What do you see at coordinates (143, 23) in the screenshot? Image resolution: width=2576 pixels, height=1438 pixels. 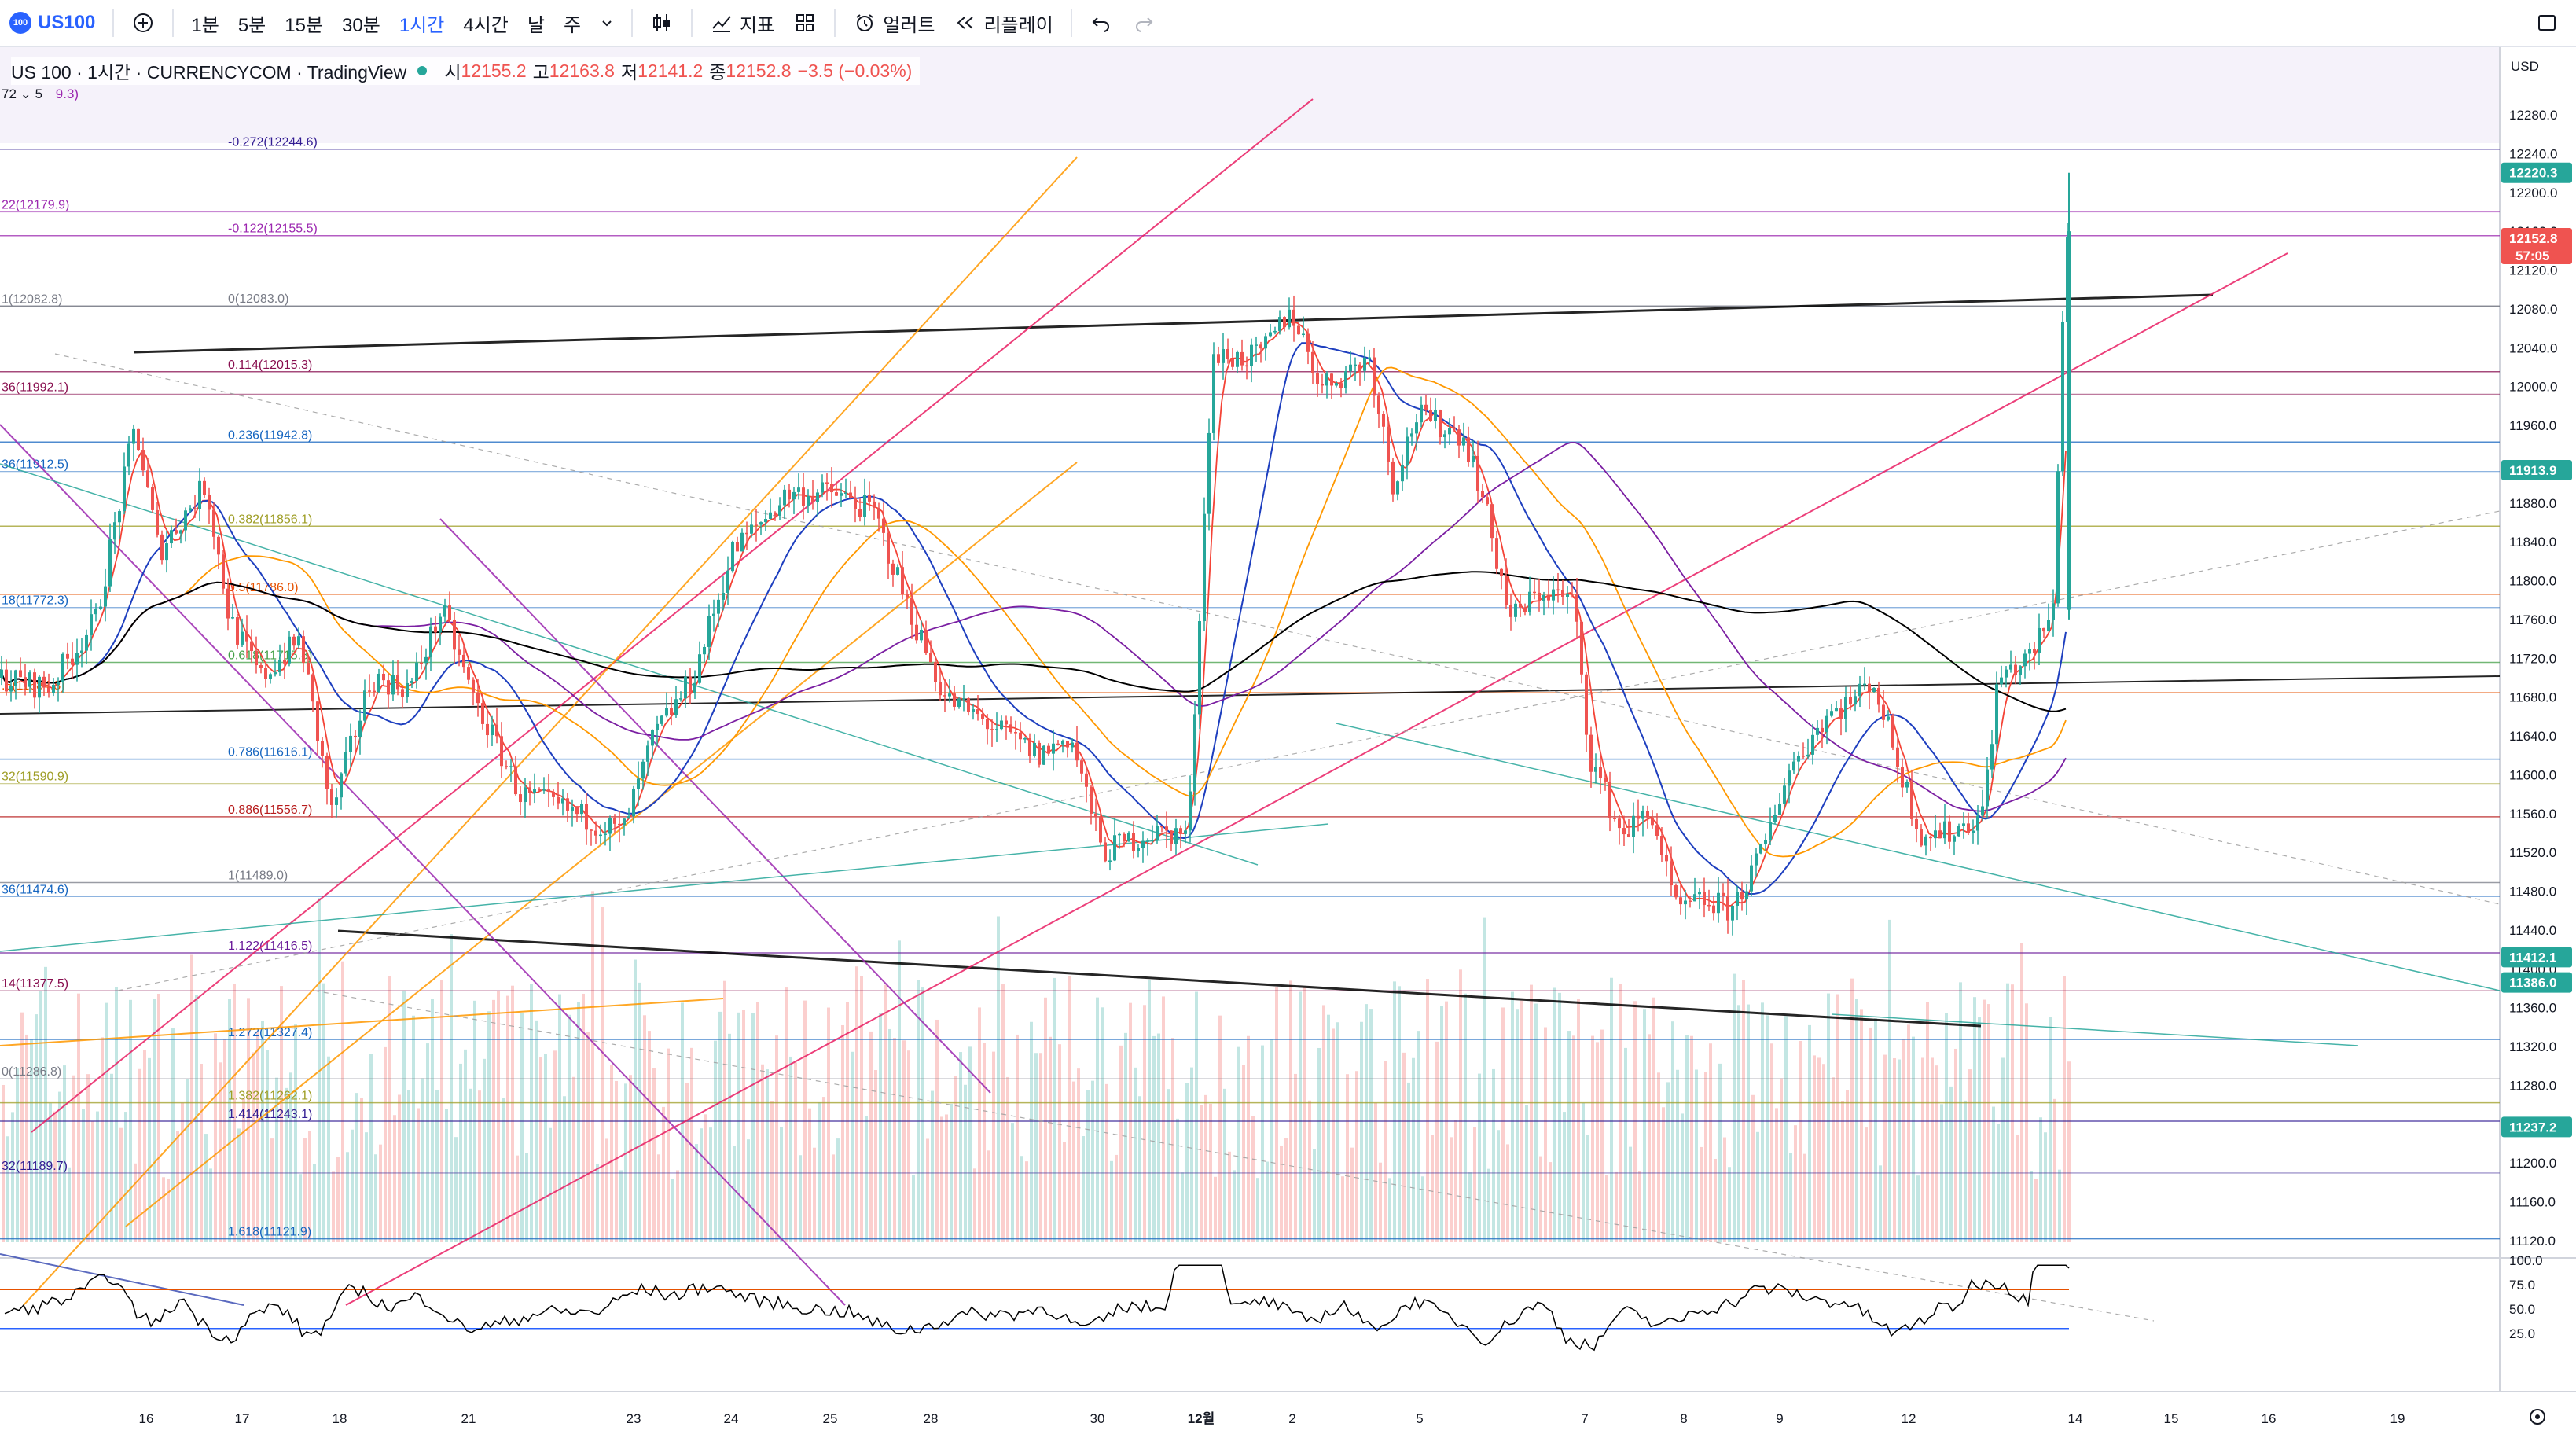 I see `add-compare-button` at bounding box center [143, 23].